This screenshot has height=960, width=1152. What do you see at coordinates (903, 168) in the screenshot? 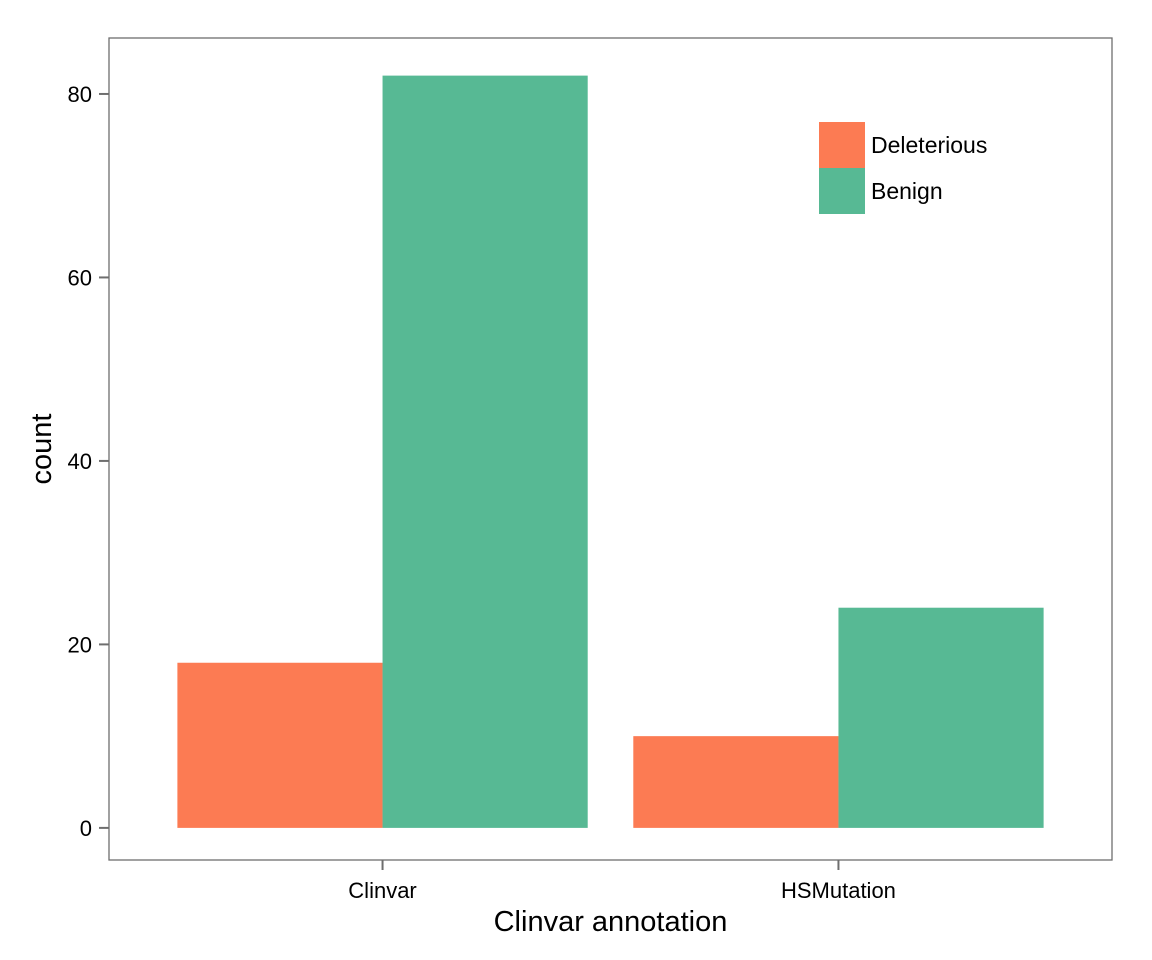
I see `legend: Deleterious Benign` at bounding box center [903, 168].